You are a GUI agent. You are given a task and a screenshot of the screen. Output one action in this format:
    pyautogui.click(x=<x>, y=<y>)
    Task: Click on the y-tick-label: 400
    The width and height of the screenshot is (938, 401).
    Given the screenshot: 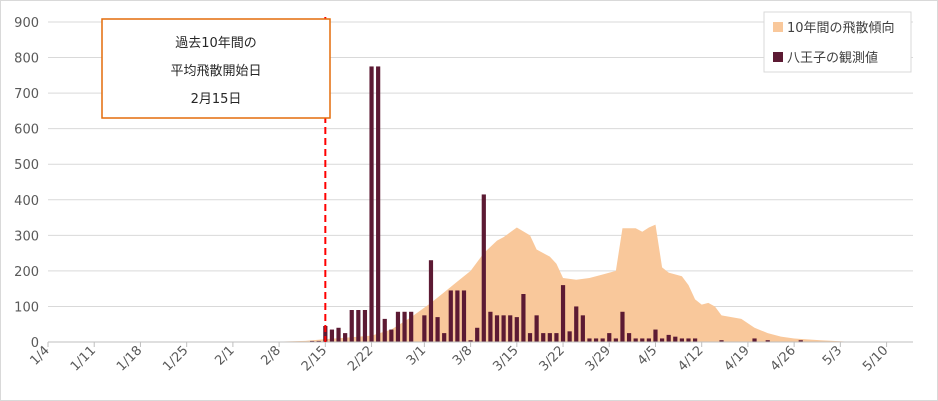 What is the action you would take?
    pyautogui.click(x=26, y=201)
    